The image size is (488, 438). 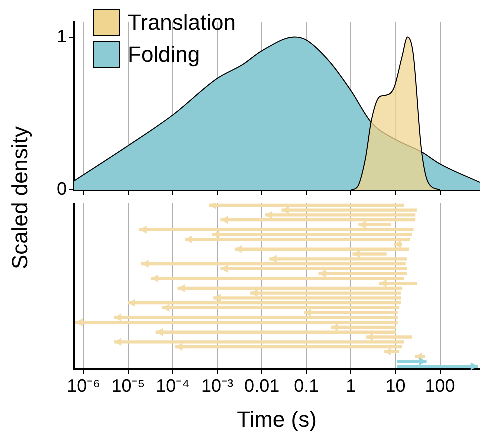 What do you see at coordinates (61, 189) in the screenshot?
I see `y-tick-label: 0` at bounding box center [61, 189].